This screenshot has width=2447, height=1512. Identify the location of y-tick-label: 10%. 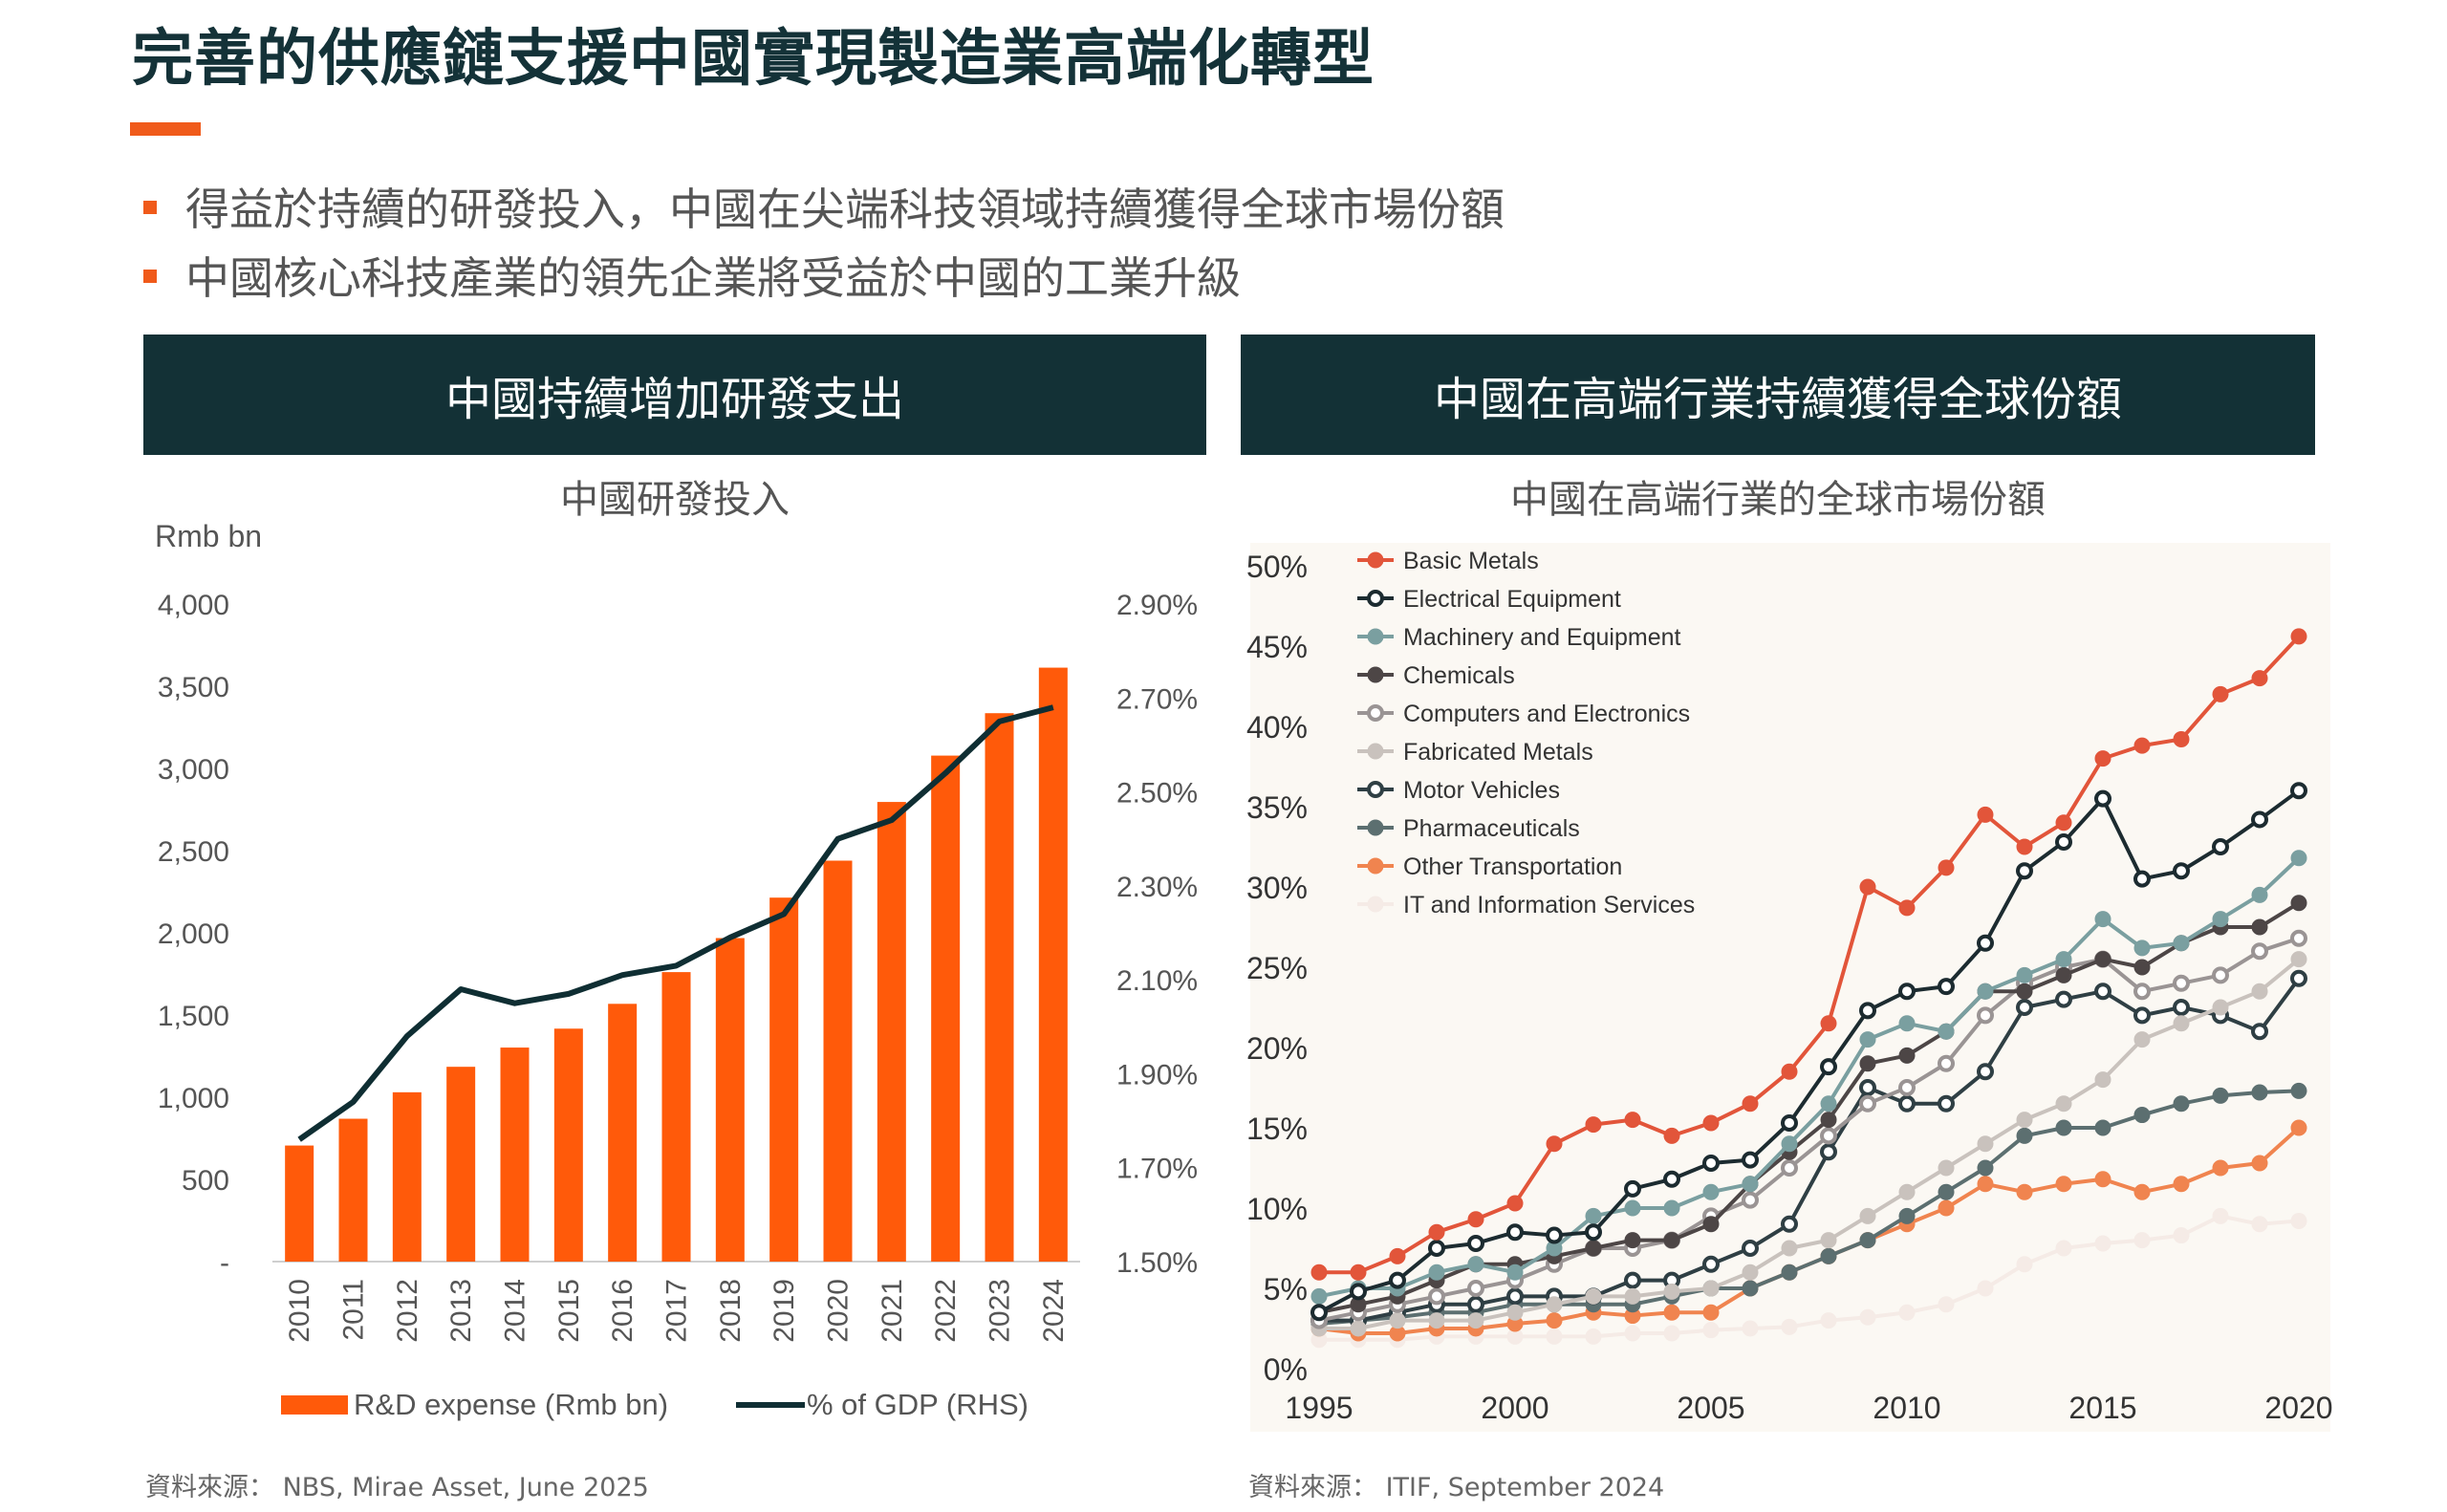
(1277, 1209).